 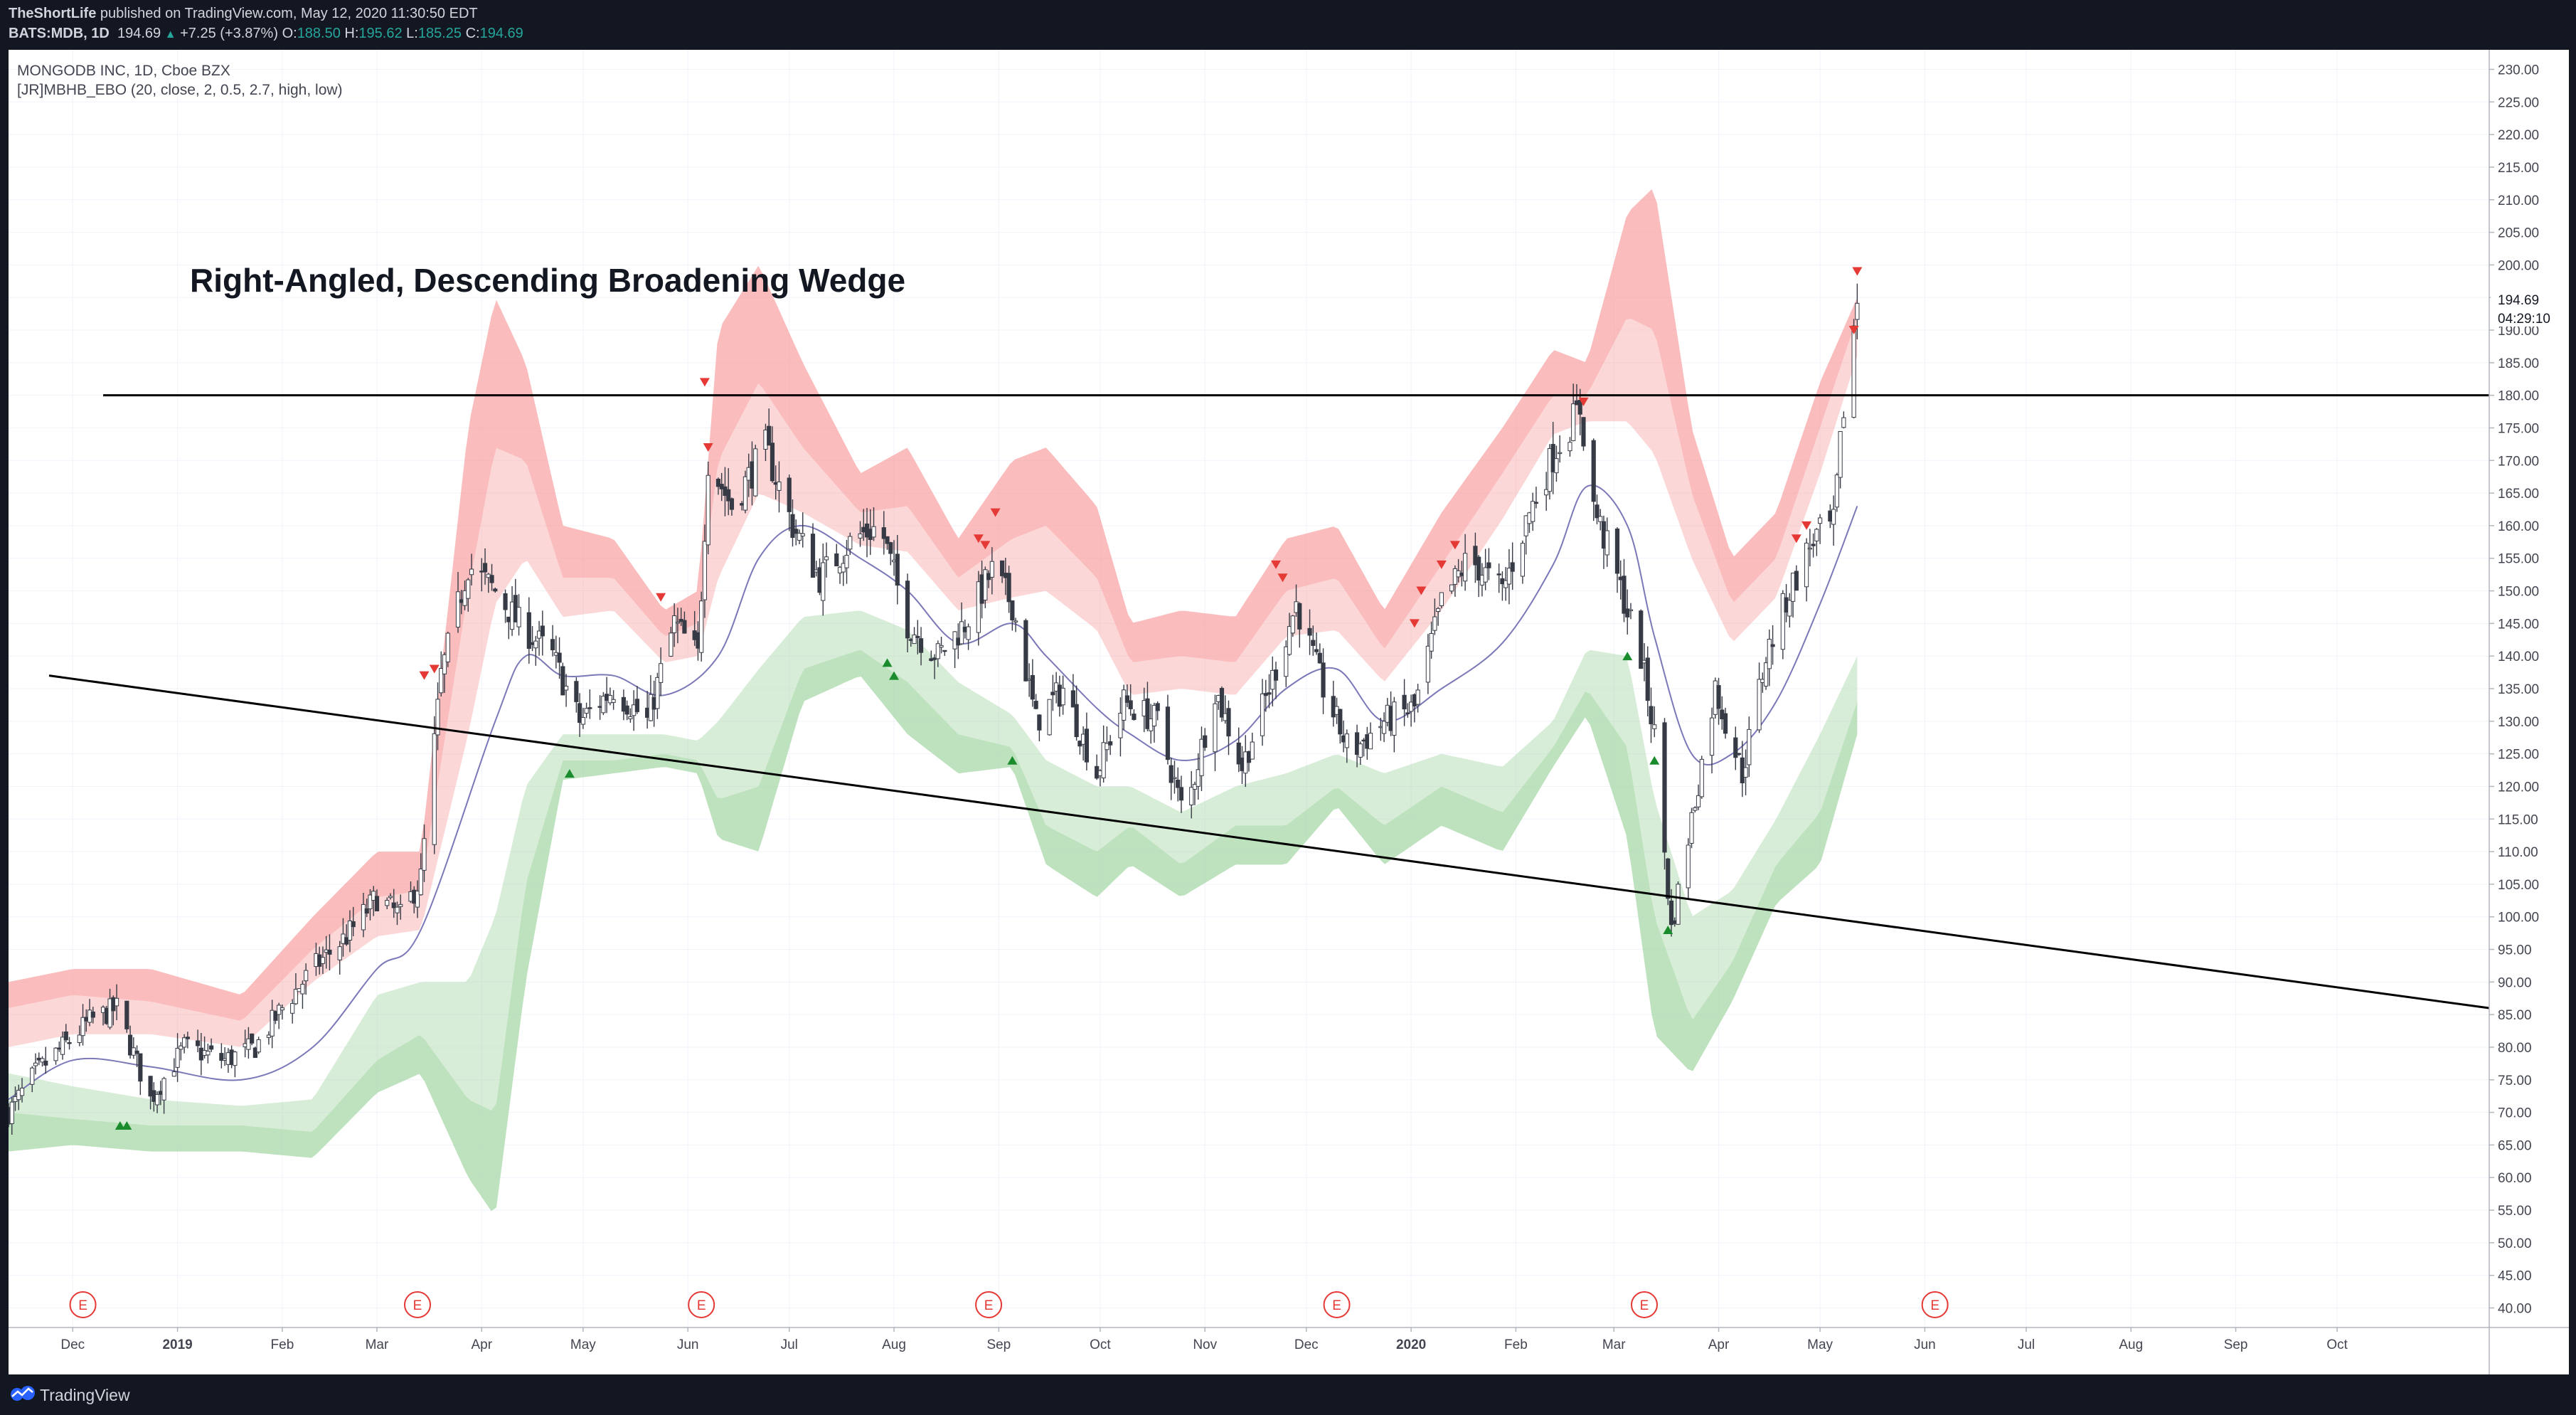 I want to click on price-tick-label: 95.00, so click(x=2515, y=950).